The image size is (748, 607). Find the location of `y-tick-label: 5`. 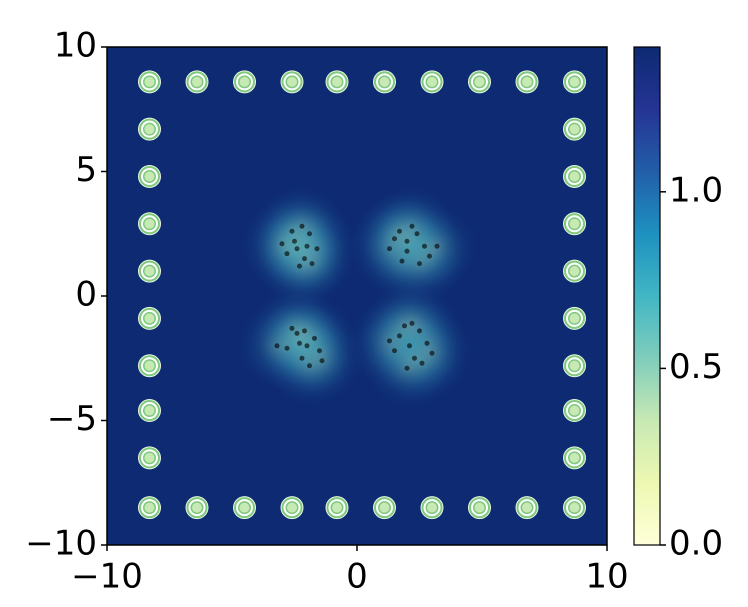

y-tick-label: 5 is located at coordinates (86, 170).